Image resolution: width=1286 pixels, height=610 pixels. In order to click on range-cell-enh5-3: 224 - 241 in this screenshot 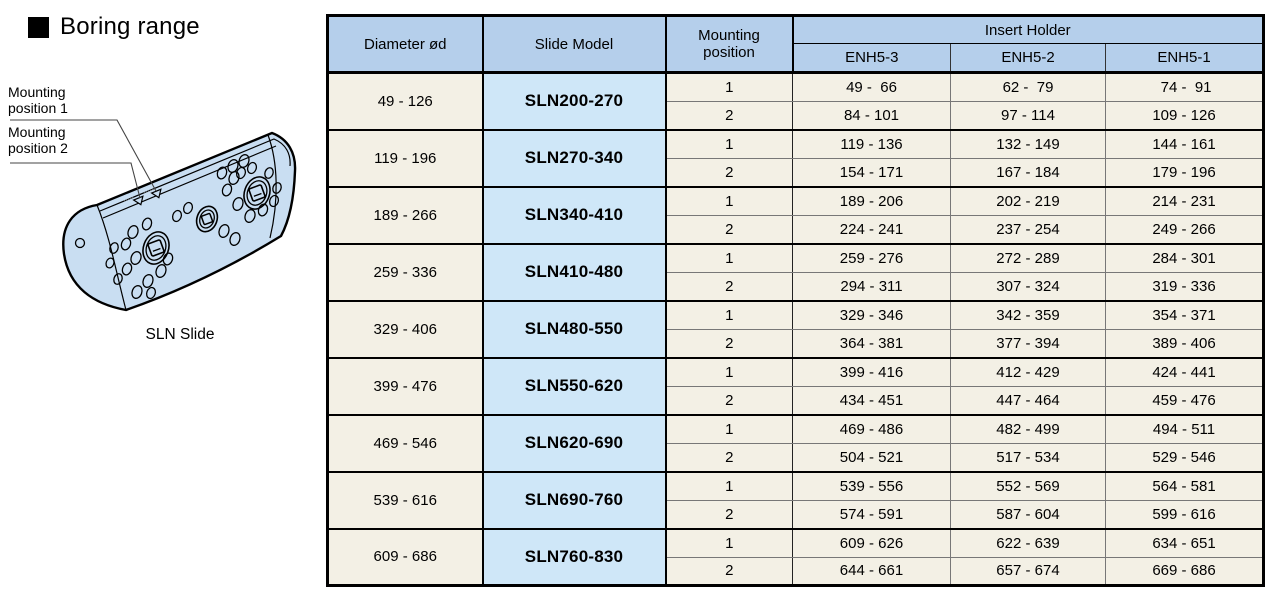, I will do `click(871, 229)`.